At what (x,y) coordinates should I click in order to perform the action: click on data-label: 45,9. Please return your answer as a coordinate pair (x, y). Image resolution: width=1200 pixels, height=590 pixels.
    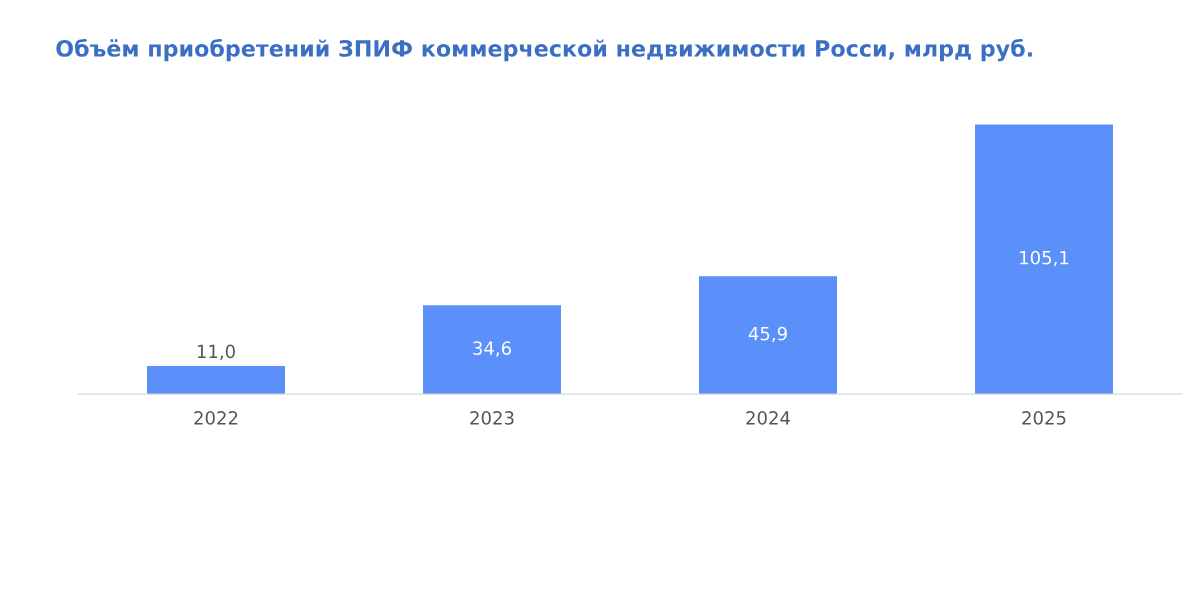
    Looking at the image, I should click on (767, 334).